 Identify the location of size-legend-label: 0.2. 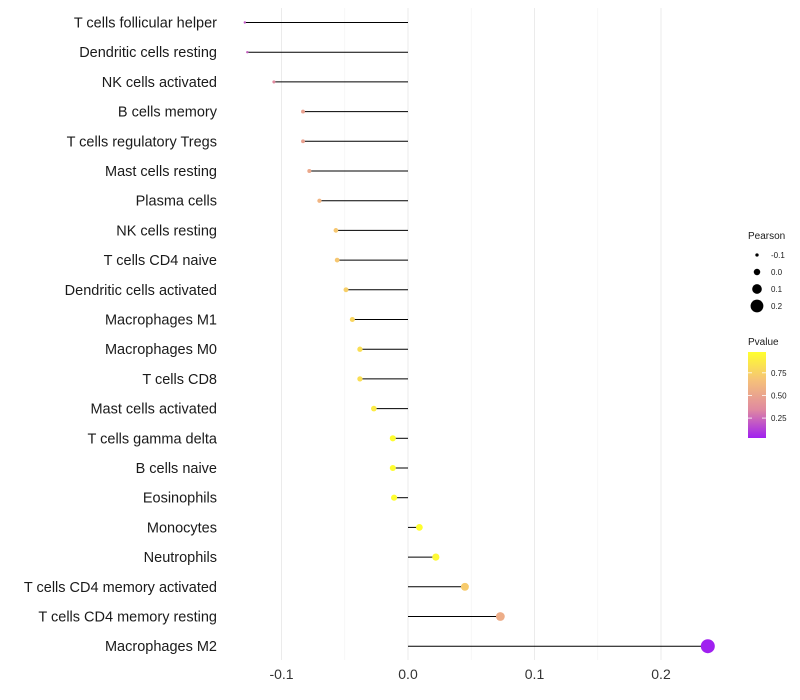
(777, 306).